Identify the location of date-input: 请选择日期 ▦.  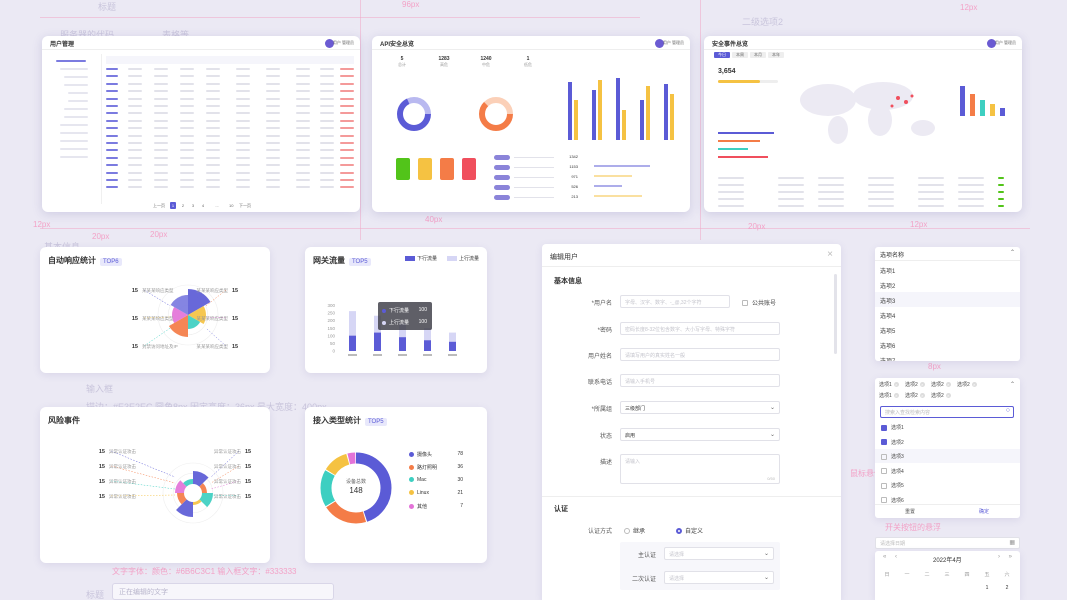
(947, 543).